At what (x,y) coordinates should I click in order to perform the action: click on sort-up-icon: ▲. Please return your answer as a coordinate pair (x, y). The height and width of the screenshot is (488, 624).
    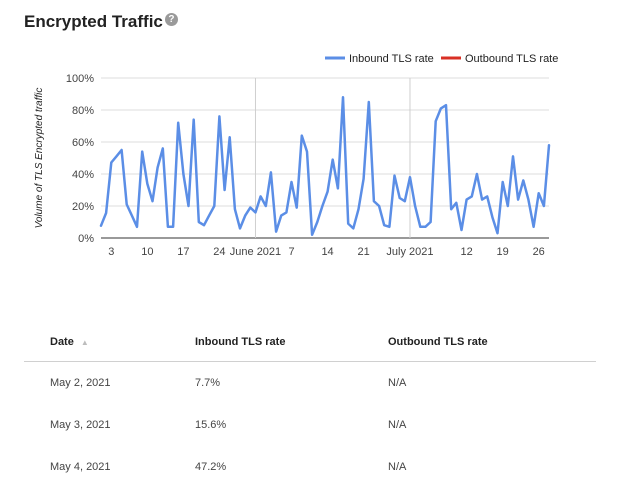
    Looking at the image, I should click on (84, 342).